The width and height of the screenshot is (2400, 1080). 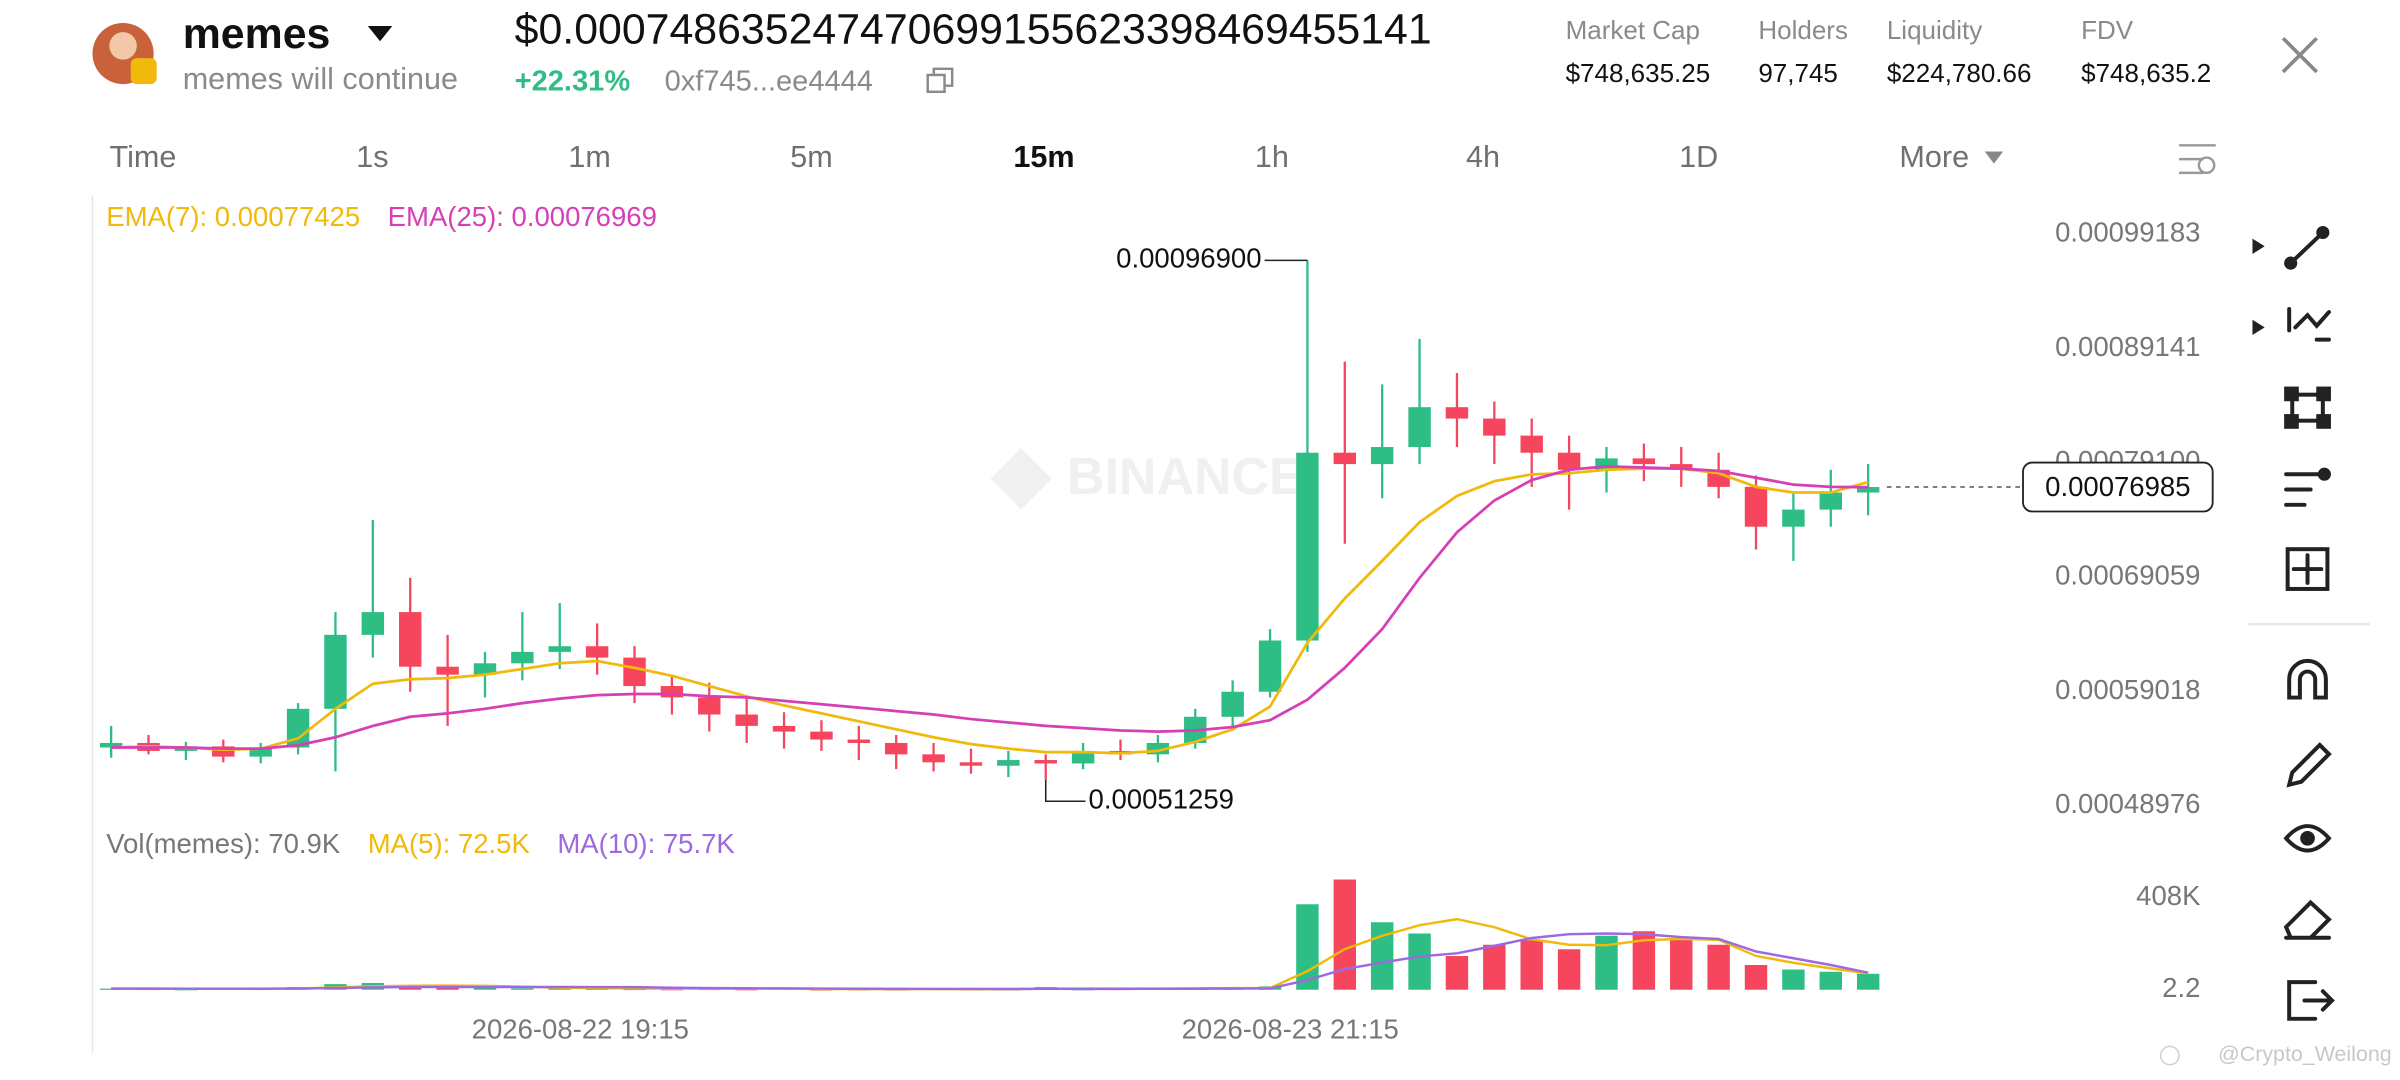 What do you see at coordinates (1803, 30) in the screenshot?
I see `stat-label: Holders` at bounding box center [1803, 30].